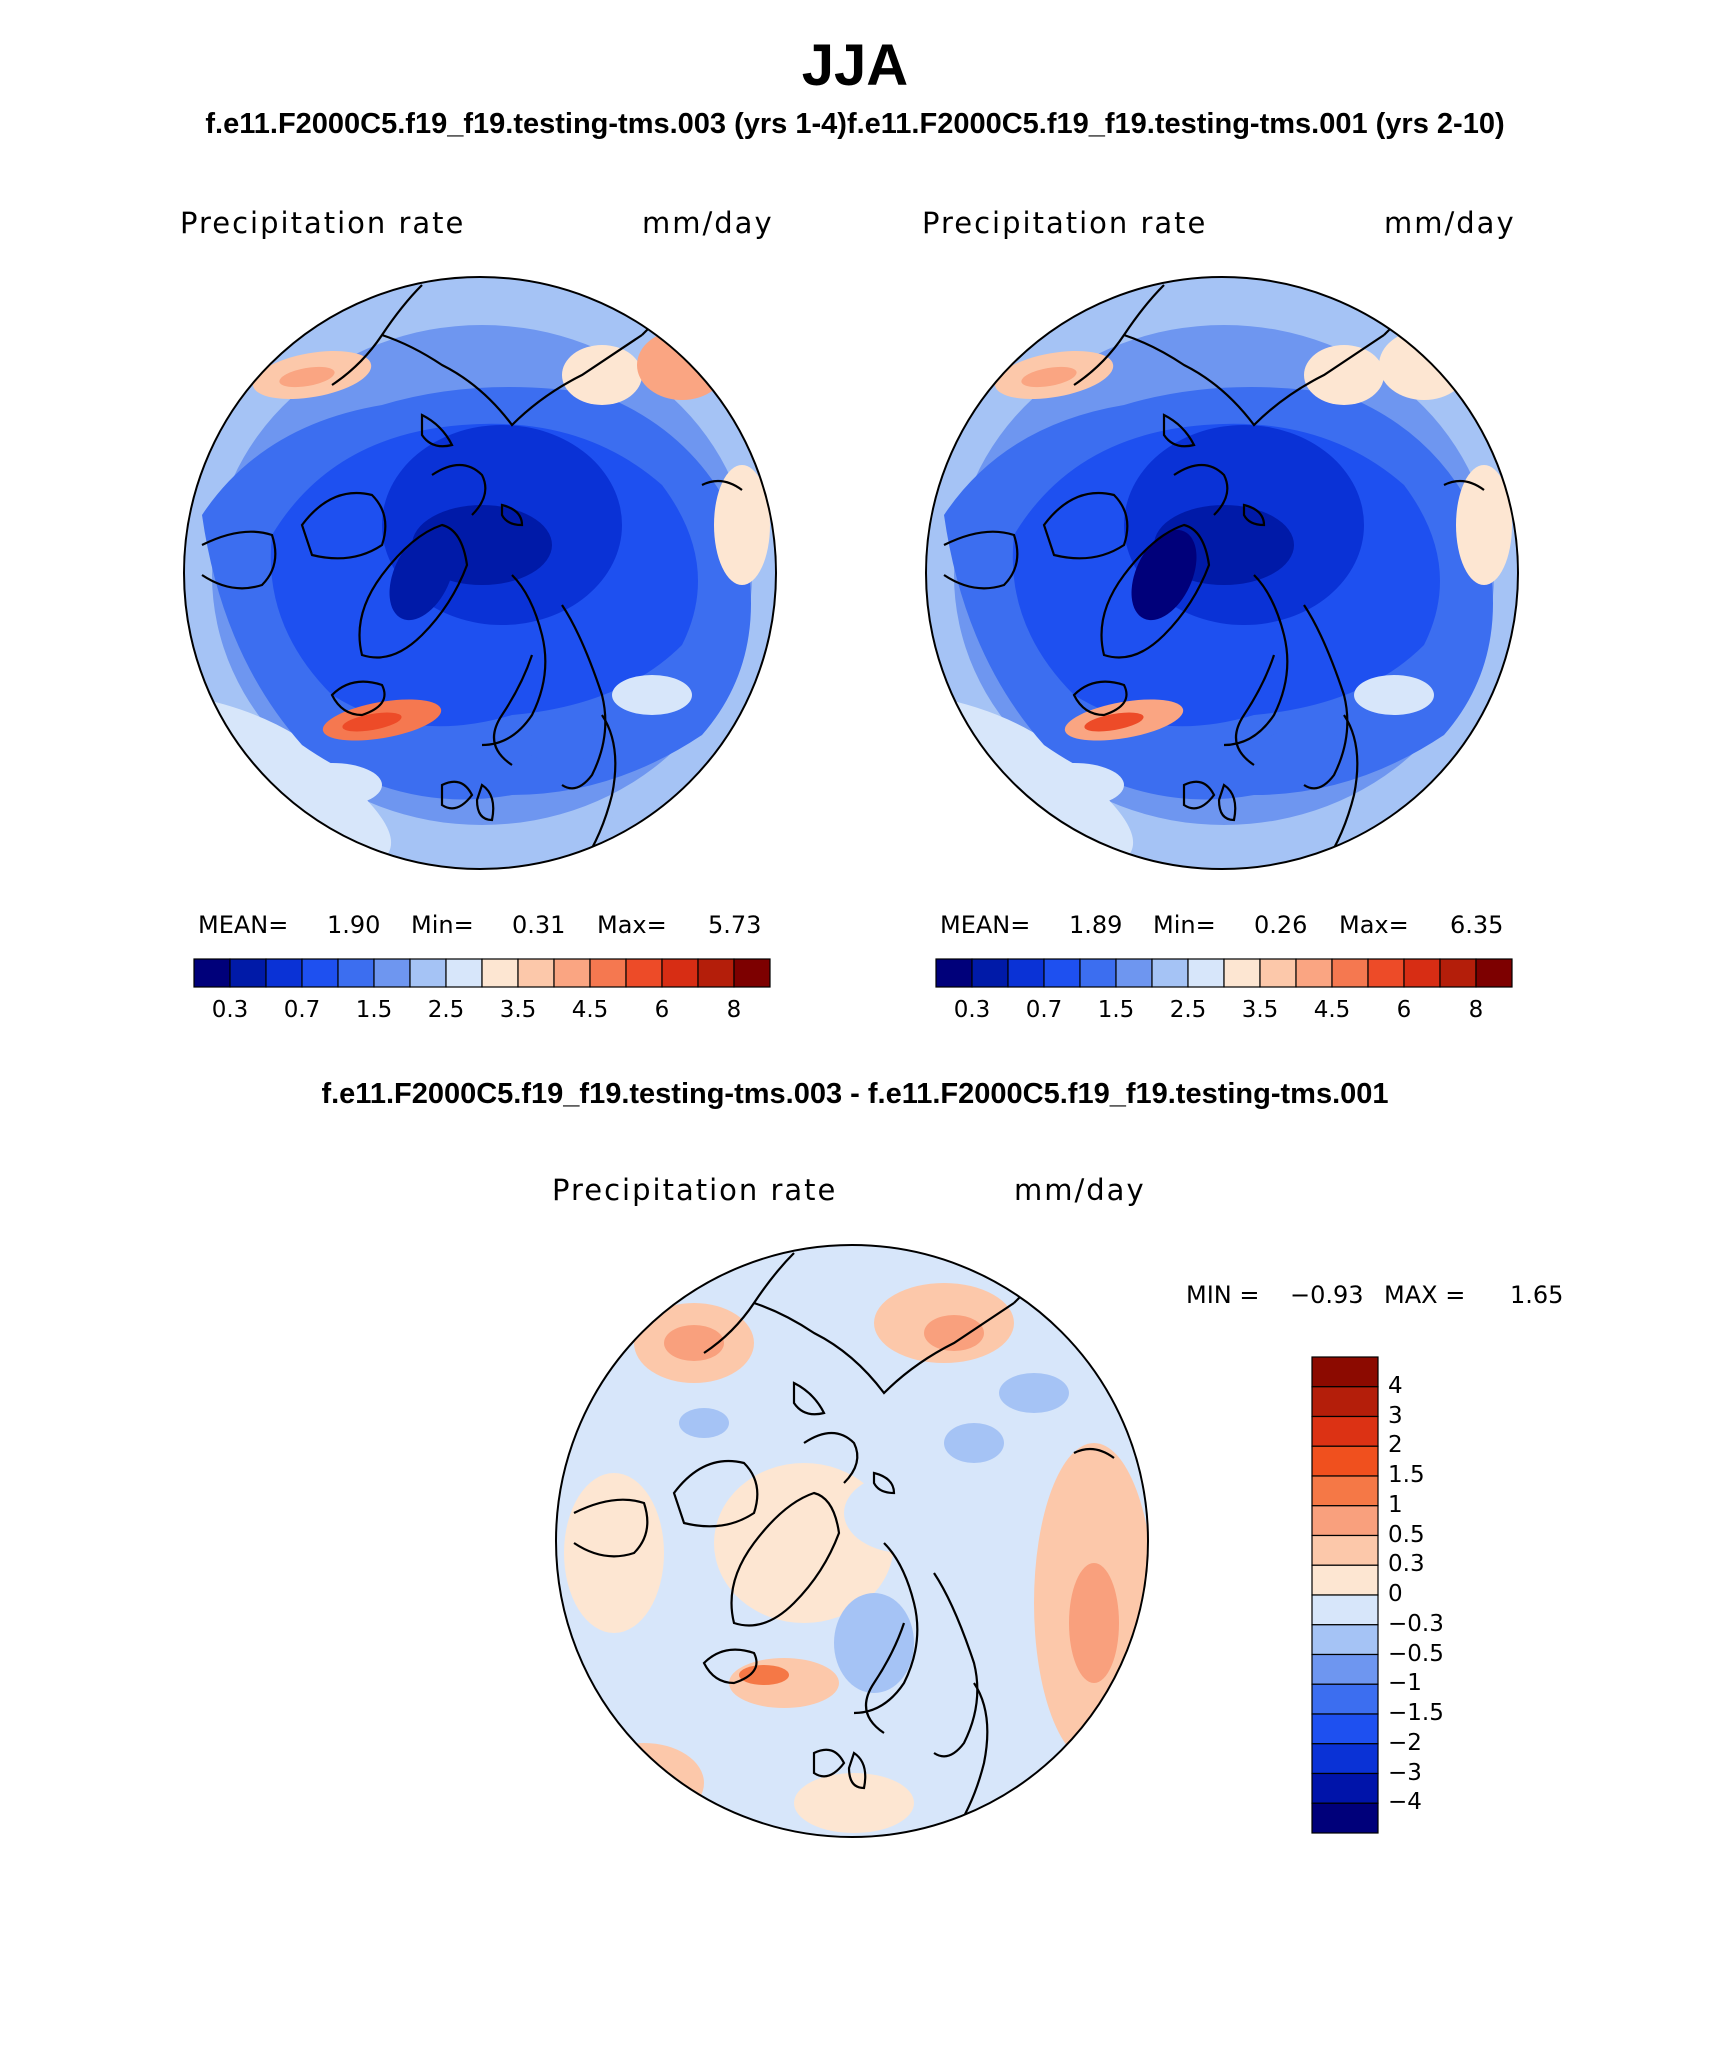 The image size is (1710, 2061). I want to click on panel2-min-value: 0.26, so click(1281, 925).